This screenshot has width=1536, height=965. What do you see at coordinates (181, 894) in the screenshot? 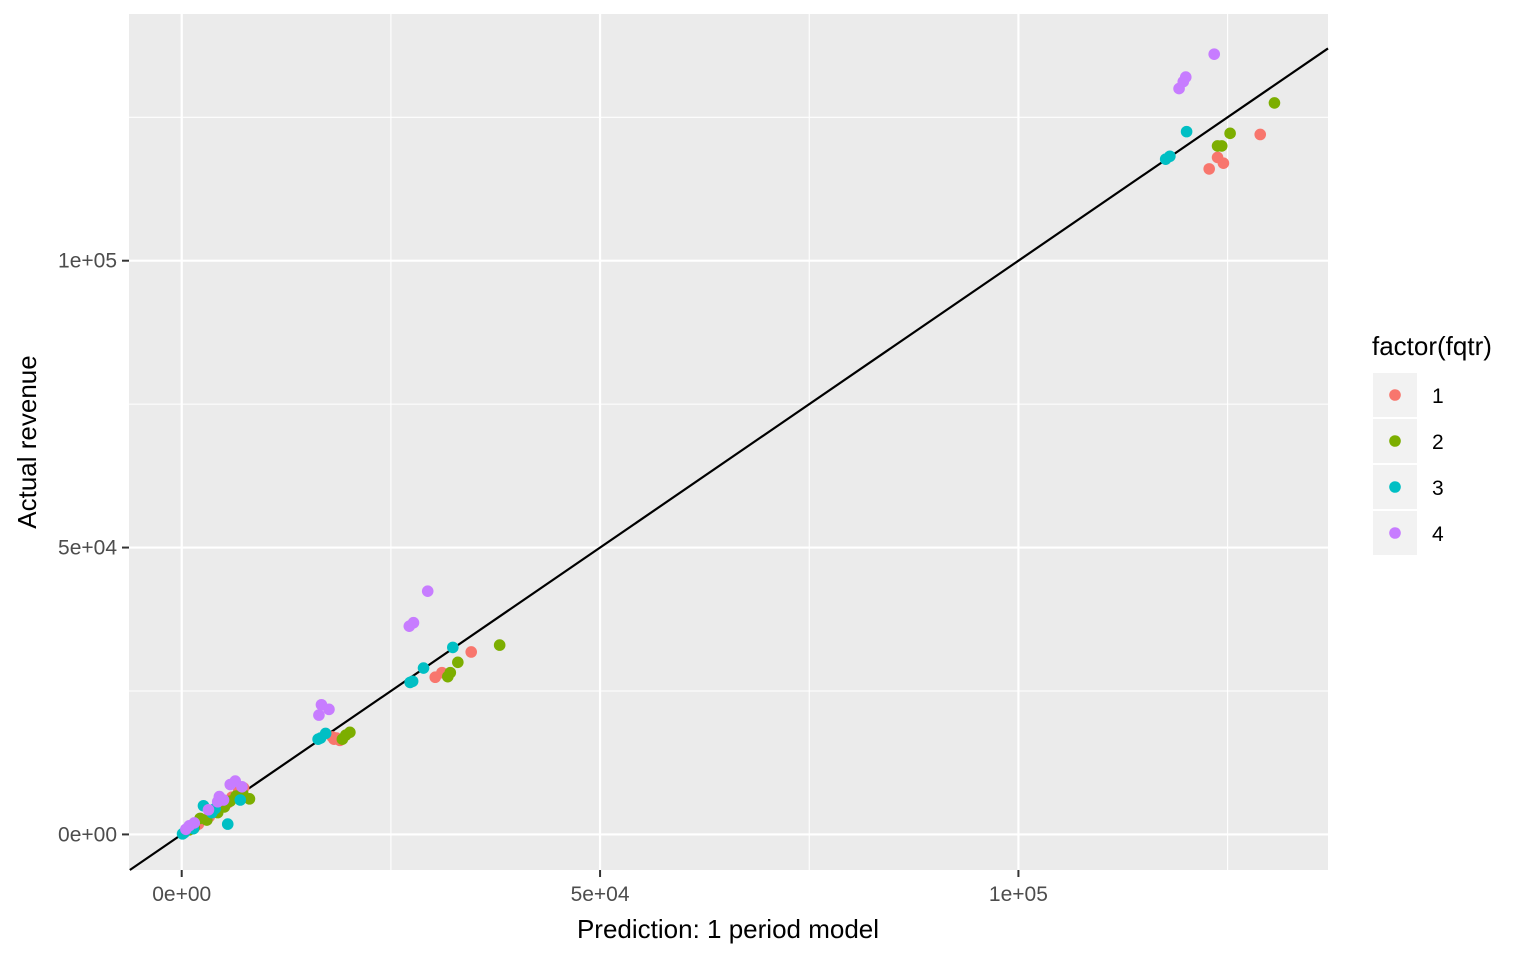
I see `x-tick-label: 0e+00` at bounding box center [181, 894].